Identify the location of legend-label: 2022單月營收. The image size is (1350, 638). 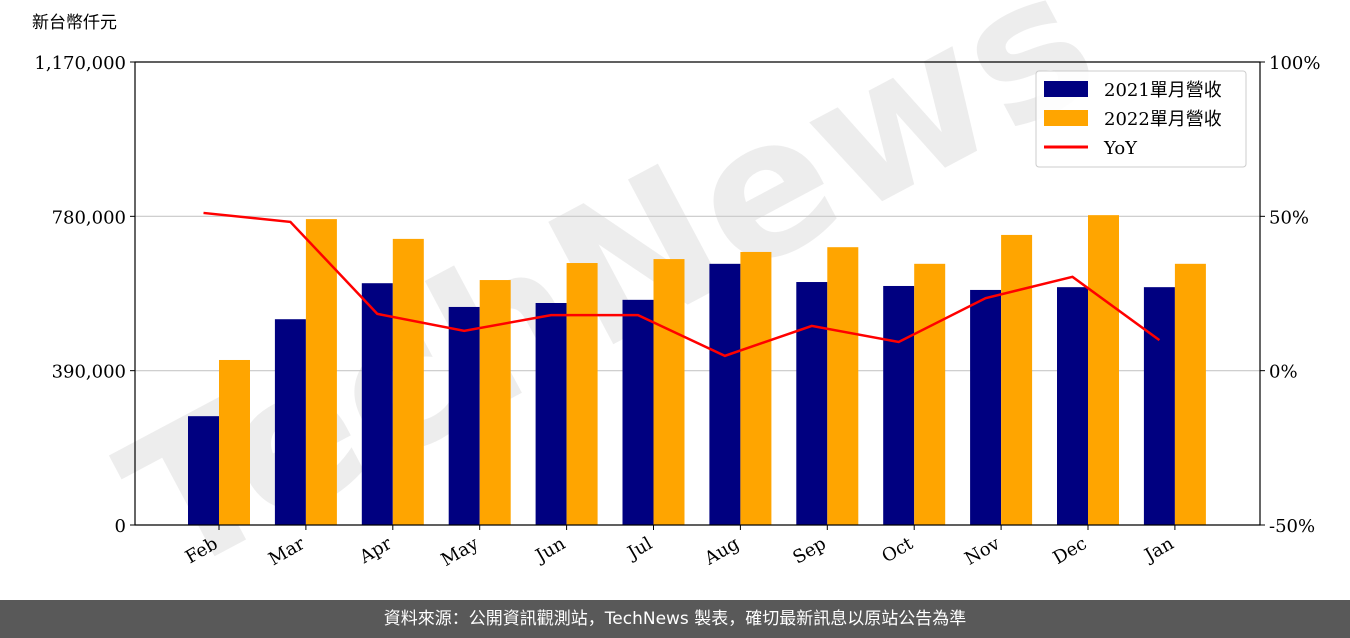
(1163, 119).